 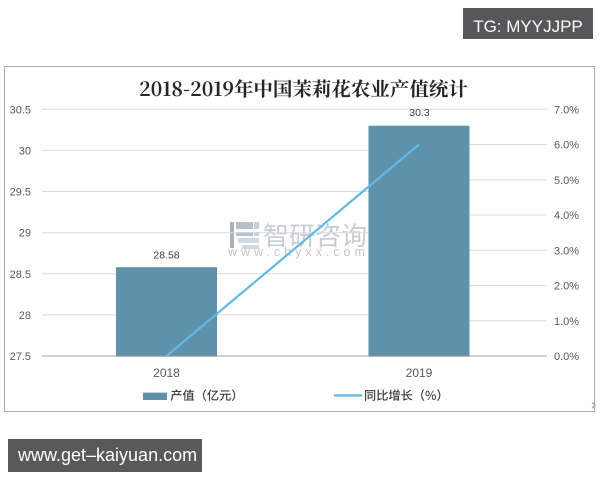 I want to click on svg-text: 3.0%, so click(x=566, y=251).